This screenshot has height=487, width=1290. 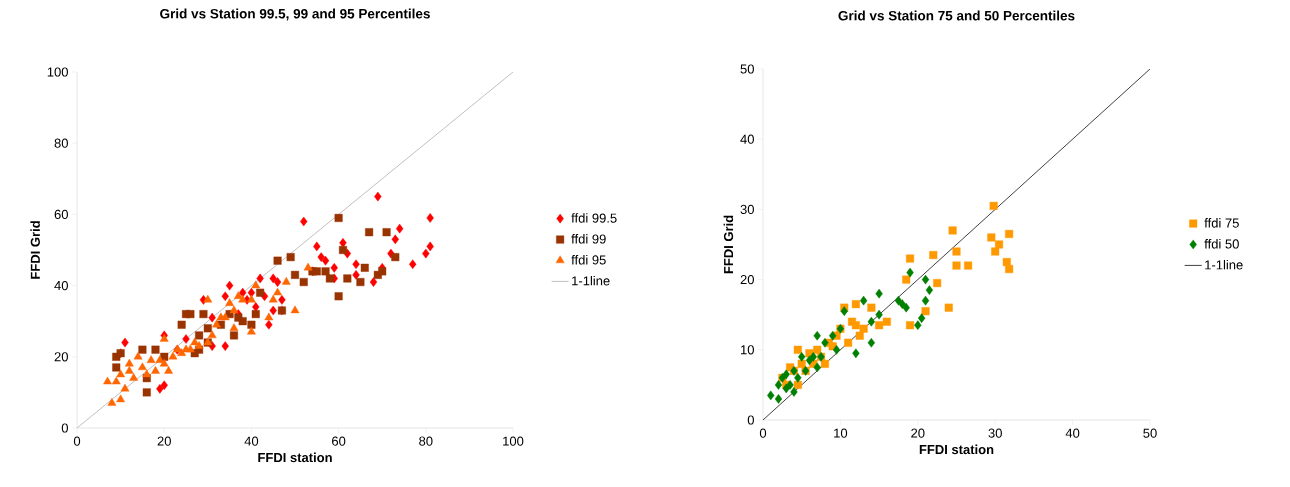 What do you see at coordinates (426, 441) in the screenshot?
I see `x-tick-label: 80` at bounding box center [426, 441].